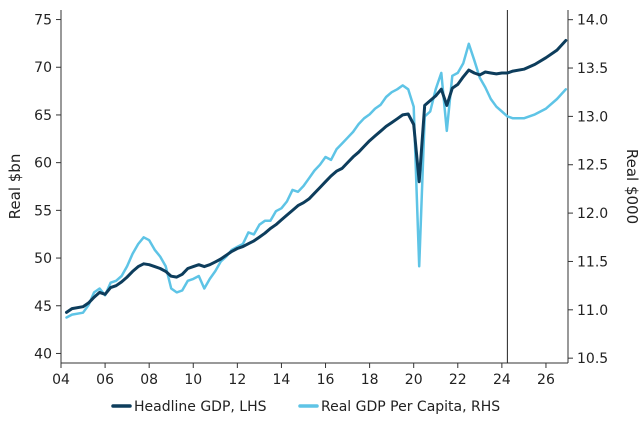 This screenshot has width=641, height=421. I want to click on y-tick-label-left: 40, so click(43, 354).